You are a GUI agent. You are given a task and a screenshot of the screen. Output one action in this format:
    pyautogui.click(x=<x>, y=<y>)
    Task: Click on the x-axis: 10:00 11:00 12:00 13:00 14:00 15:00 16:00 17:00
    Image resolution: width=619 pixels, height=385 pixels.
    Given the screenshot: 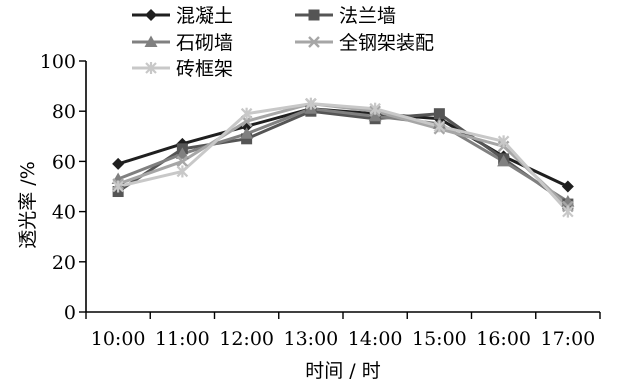 What is the action you would take?
    pyautogui.click(x=343, y=330)
    